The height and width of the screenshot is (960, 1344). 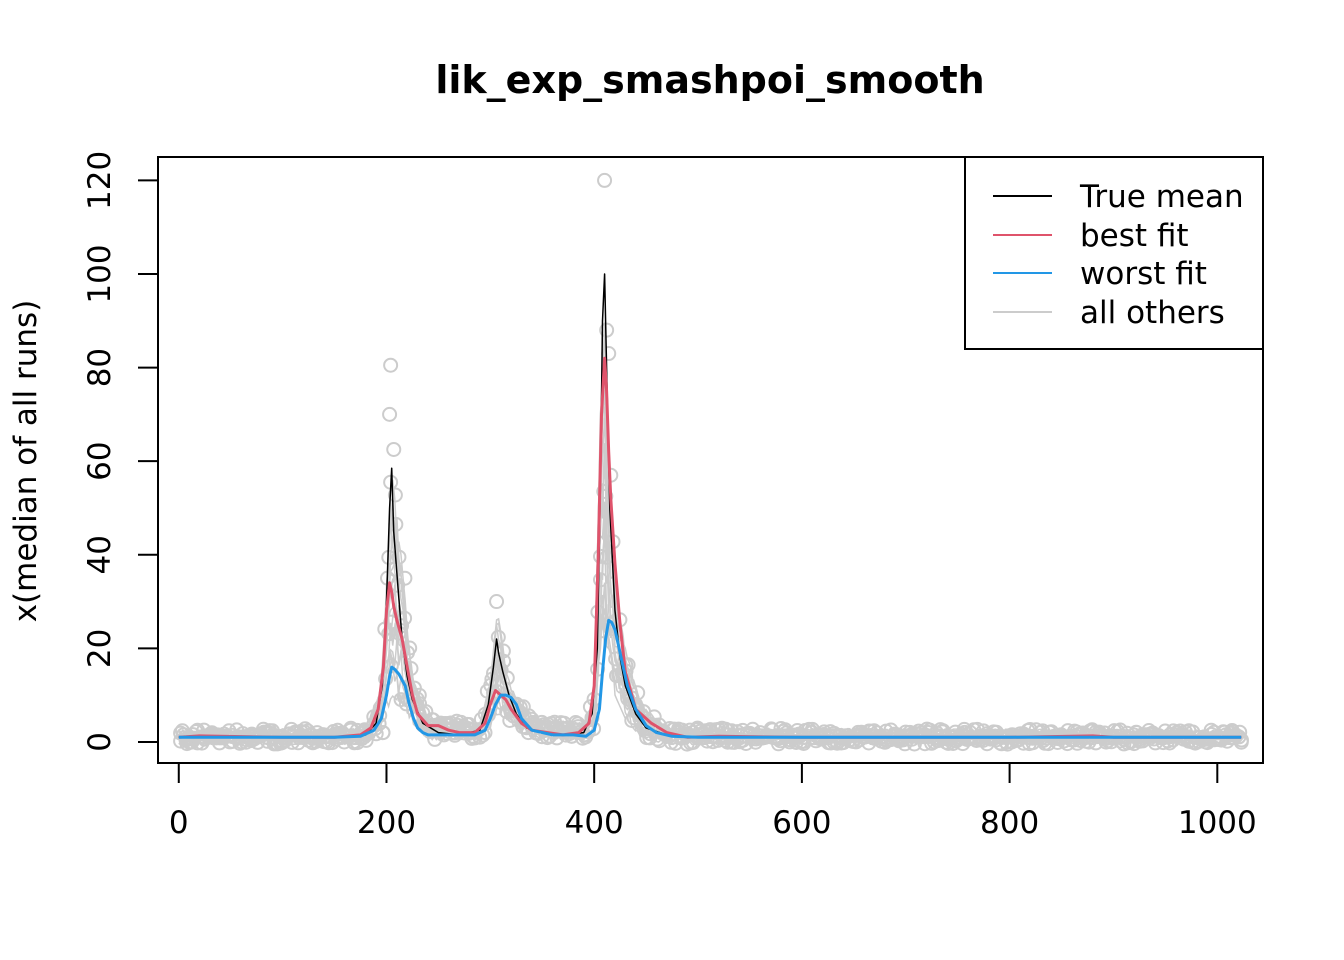 I want to click on x-axis: 0 200 400 600 800 1000, so click(x=713, y=801).